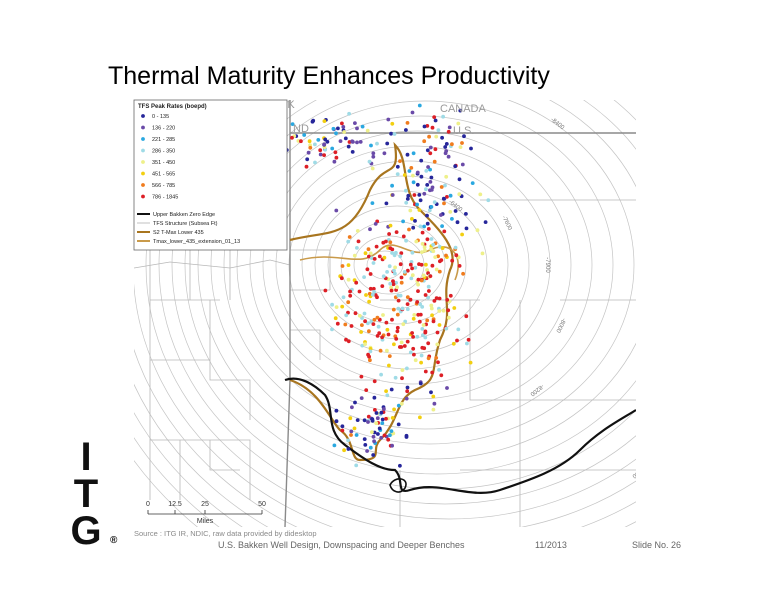  I want to click on tmax-extension-line, so click(379, 262).